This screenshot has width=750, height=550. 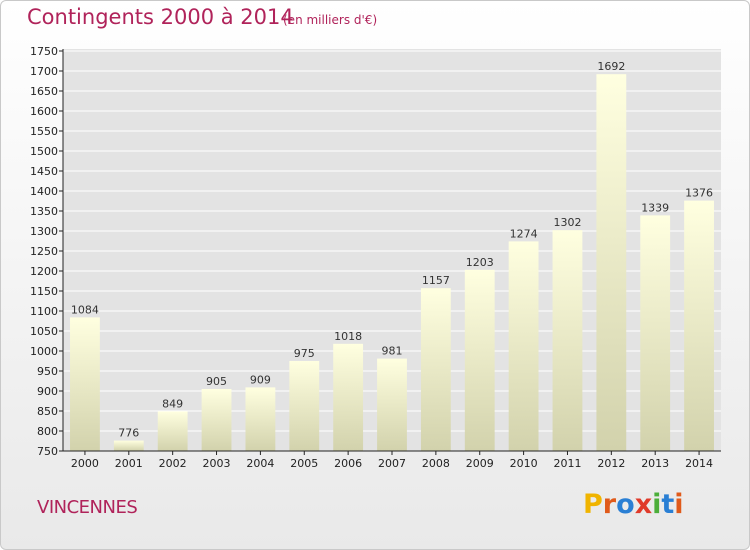 I want to click on bar-value-label: 981, so click(x=392, y=351).